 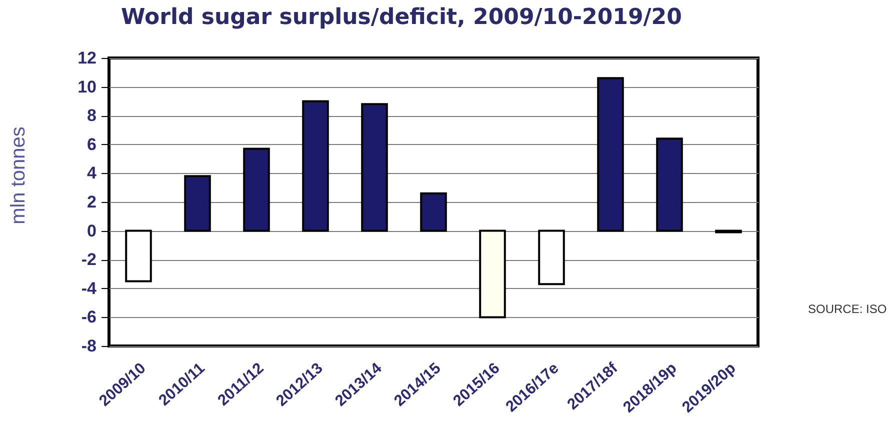 What do you see at coordinates (88, 317) in the screenshot?
I see `y-tick-label: -6` at bounding box center [88, 317].